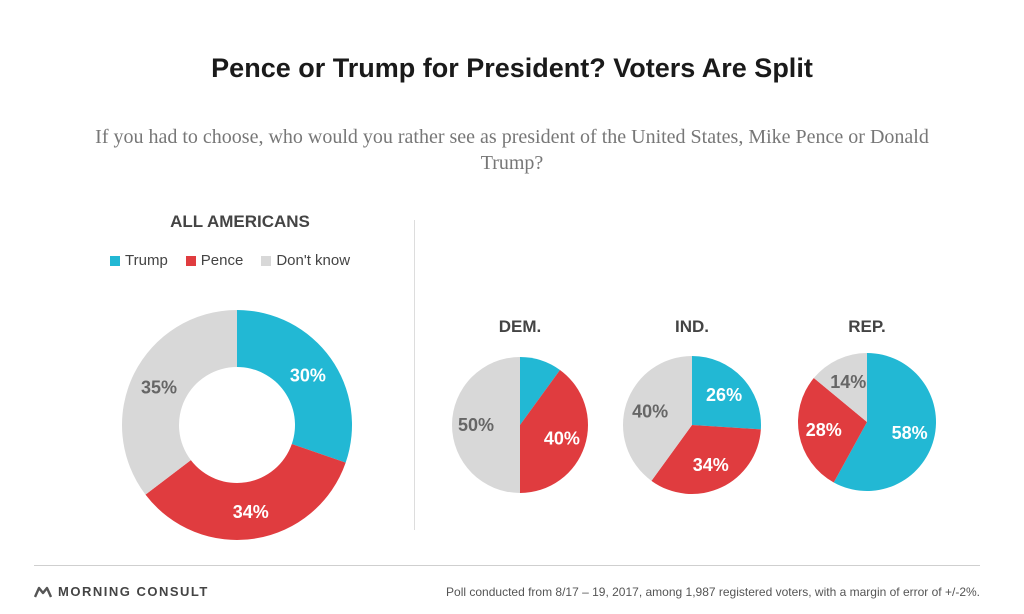 The image size is (1024, 614). I want to click on pie-ind-slice-pence, so click(706, 459).